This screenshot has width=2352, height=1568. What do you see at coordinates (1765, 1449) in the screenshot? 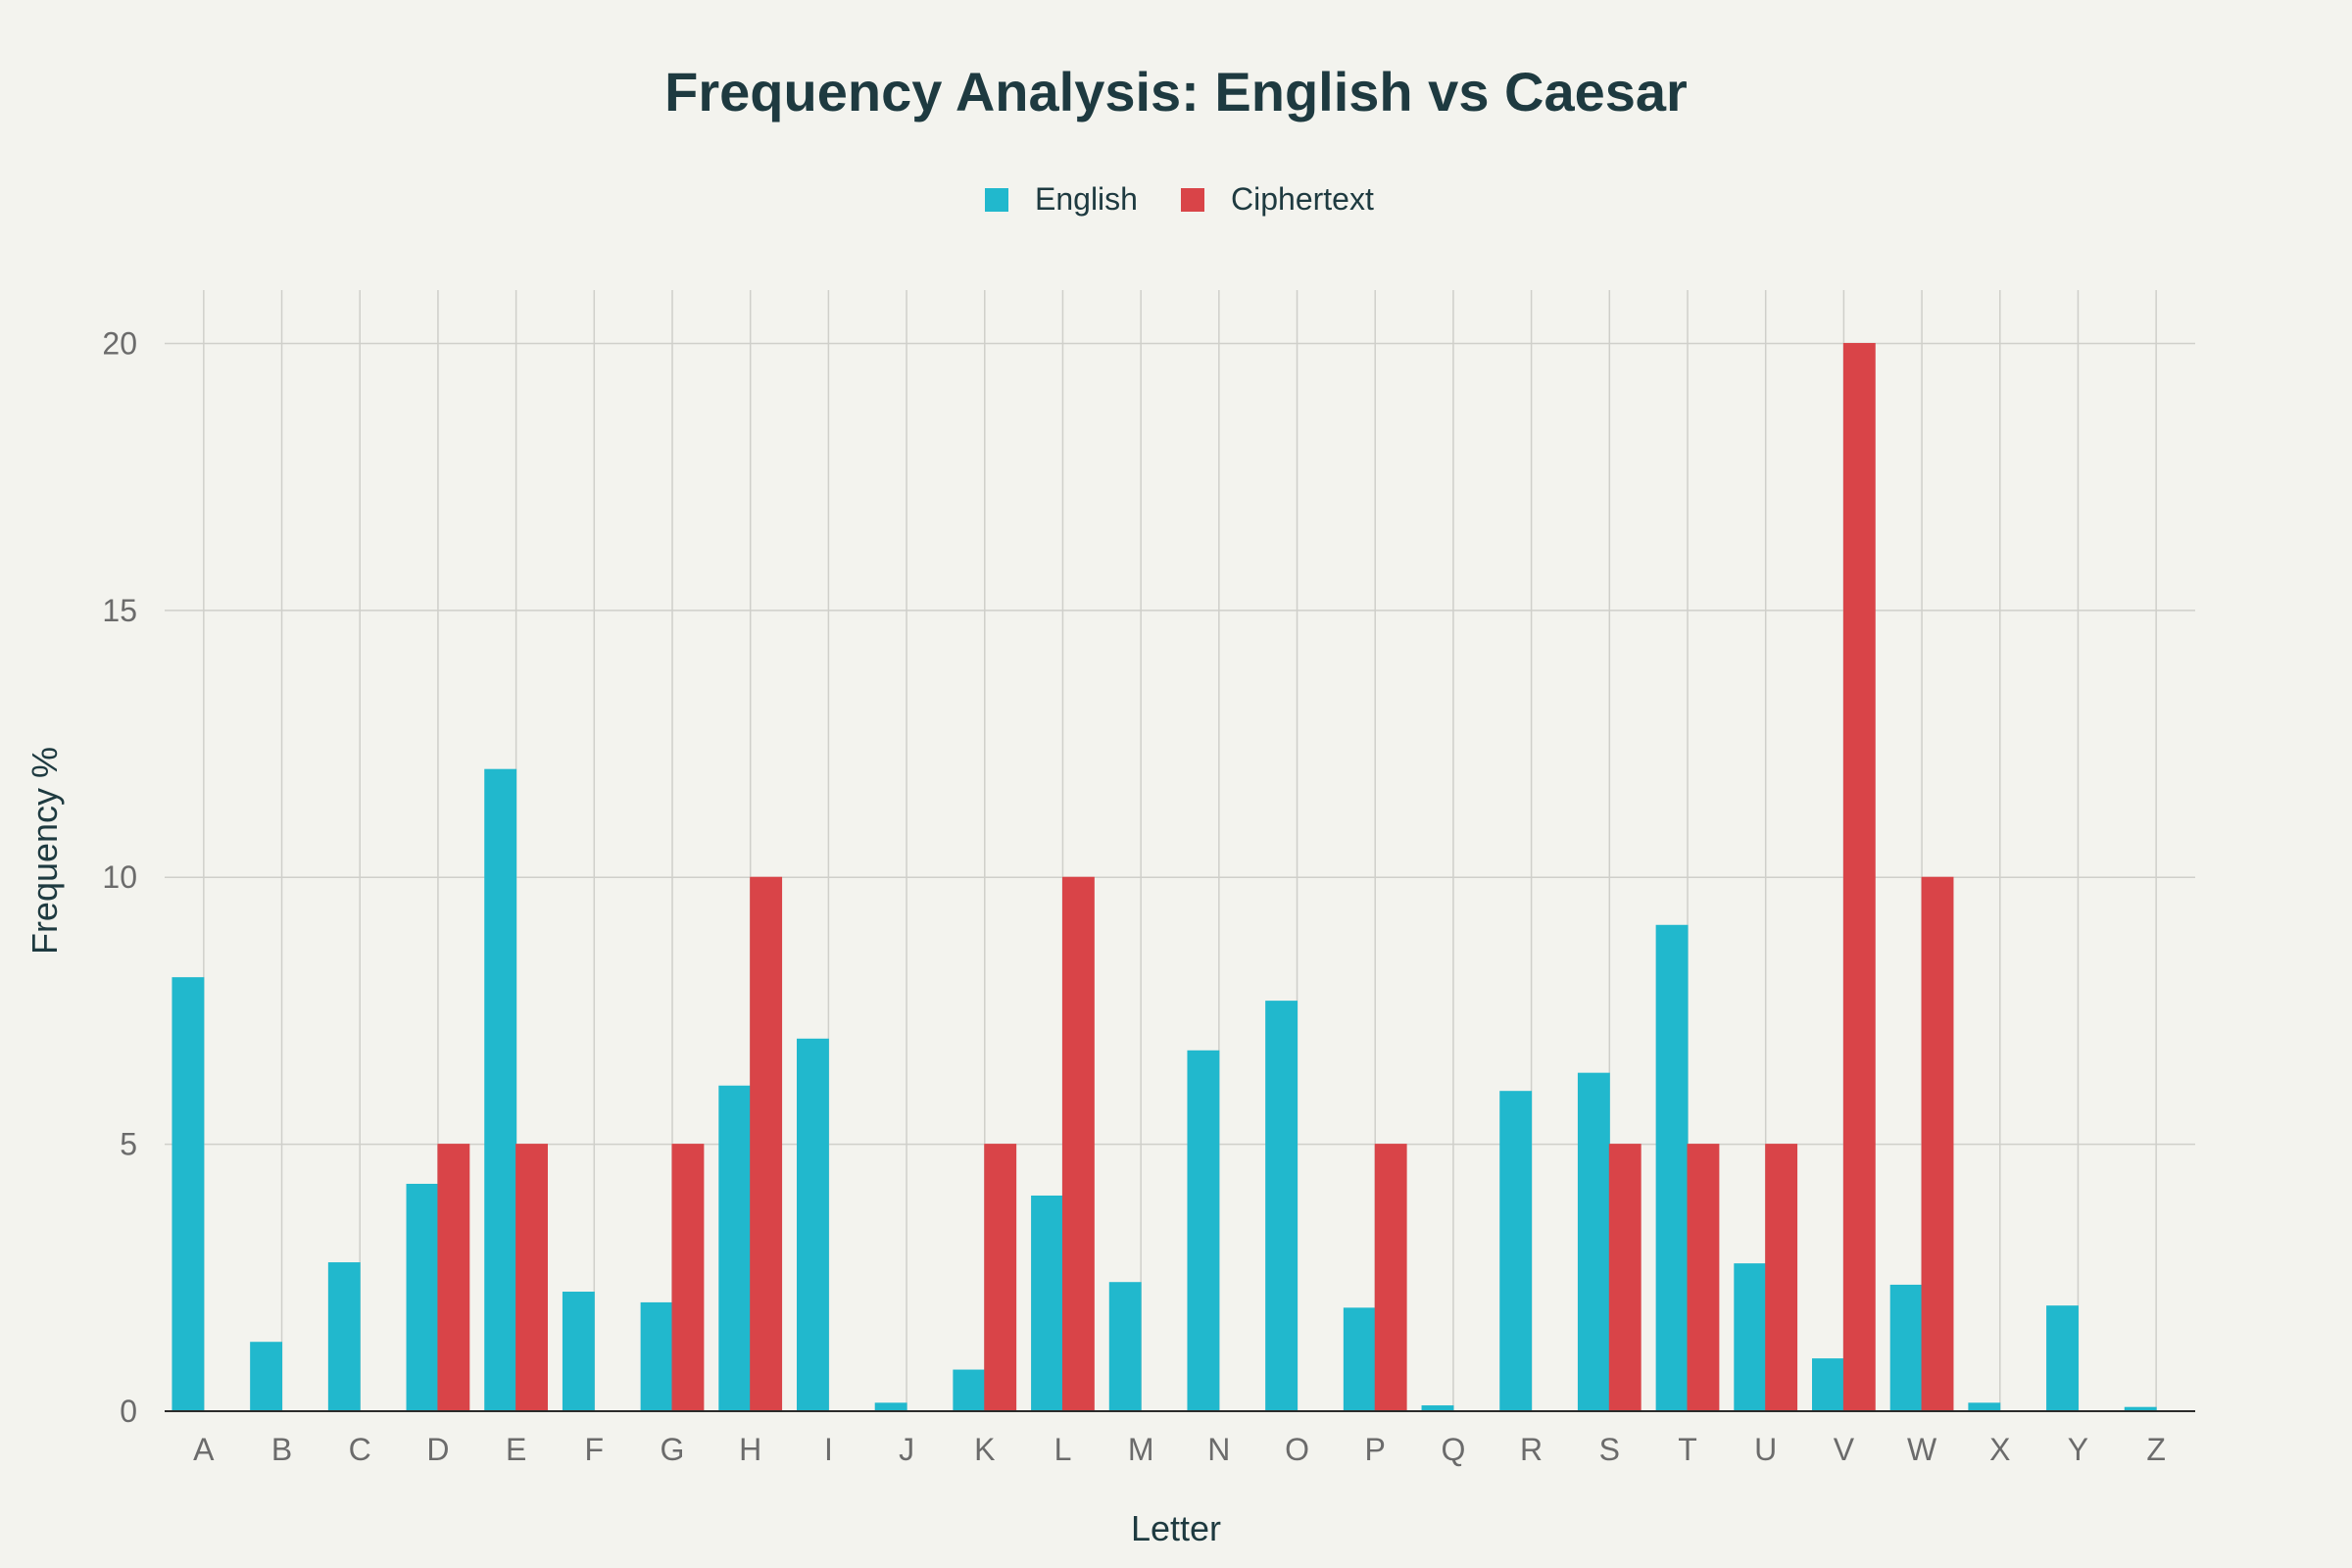
I see `x-tick-label: U` at bounding box center [1765, 1449].